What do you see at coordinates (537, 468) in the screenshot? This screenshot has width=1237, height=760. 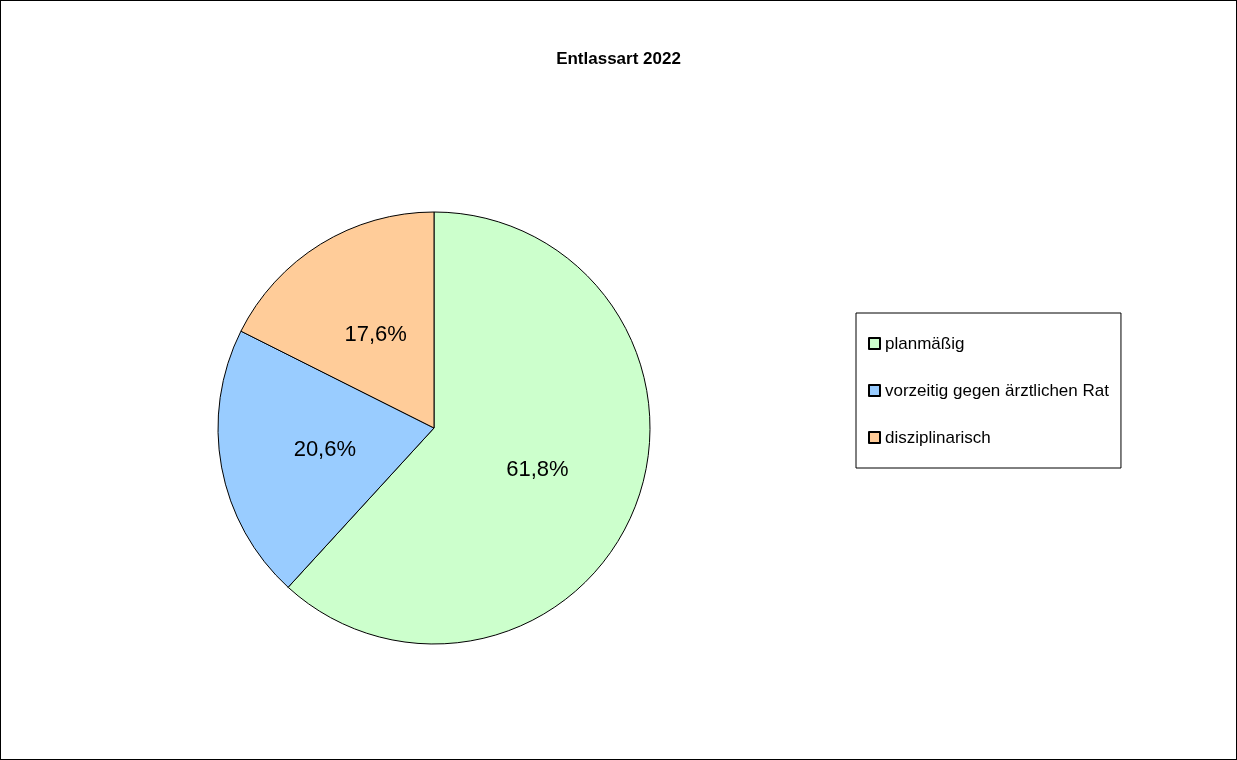 I see `data-label: 61,8%` at bounding box center [537, 468].